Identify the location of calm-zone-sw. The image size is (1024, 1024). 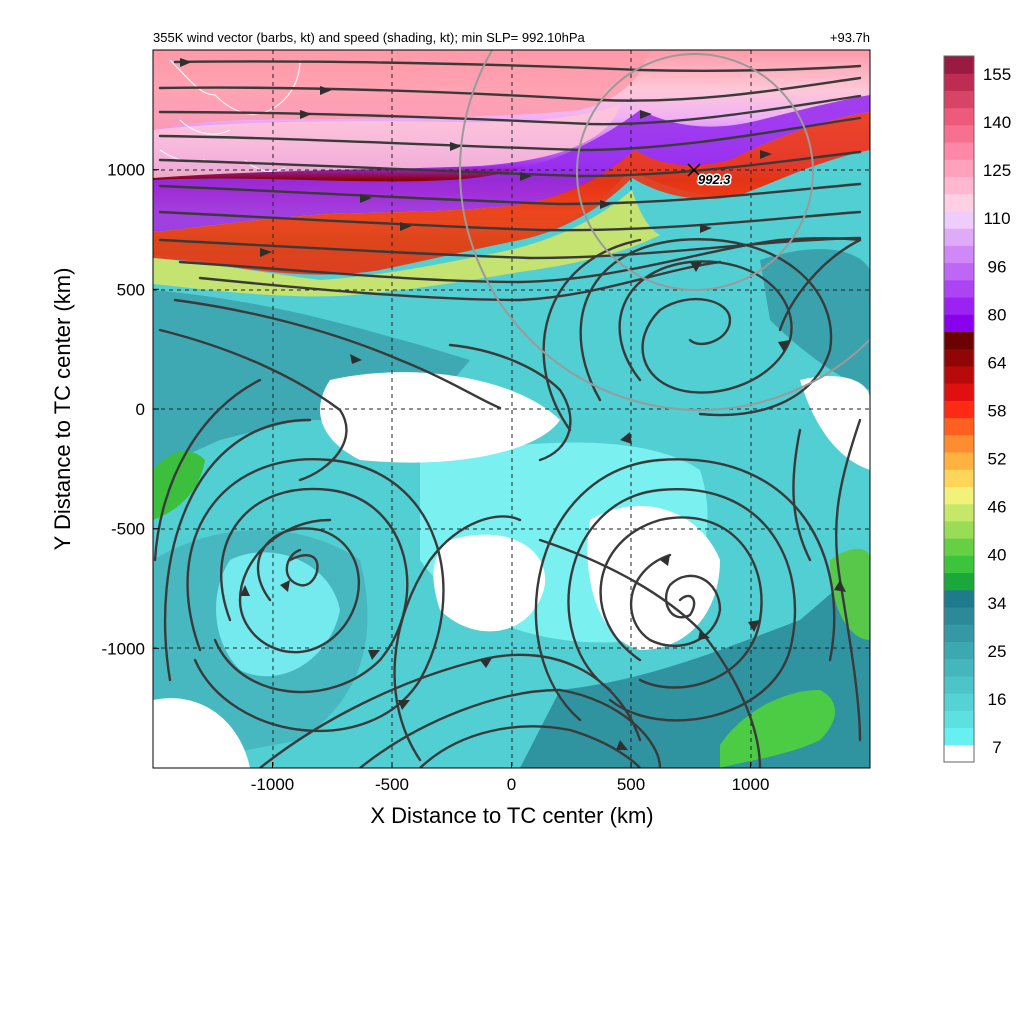
(201, 733).